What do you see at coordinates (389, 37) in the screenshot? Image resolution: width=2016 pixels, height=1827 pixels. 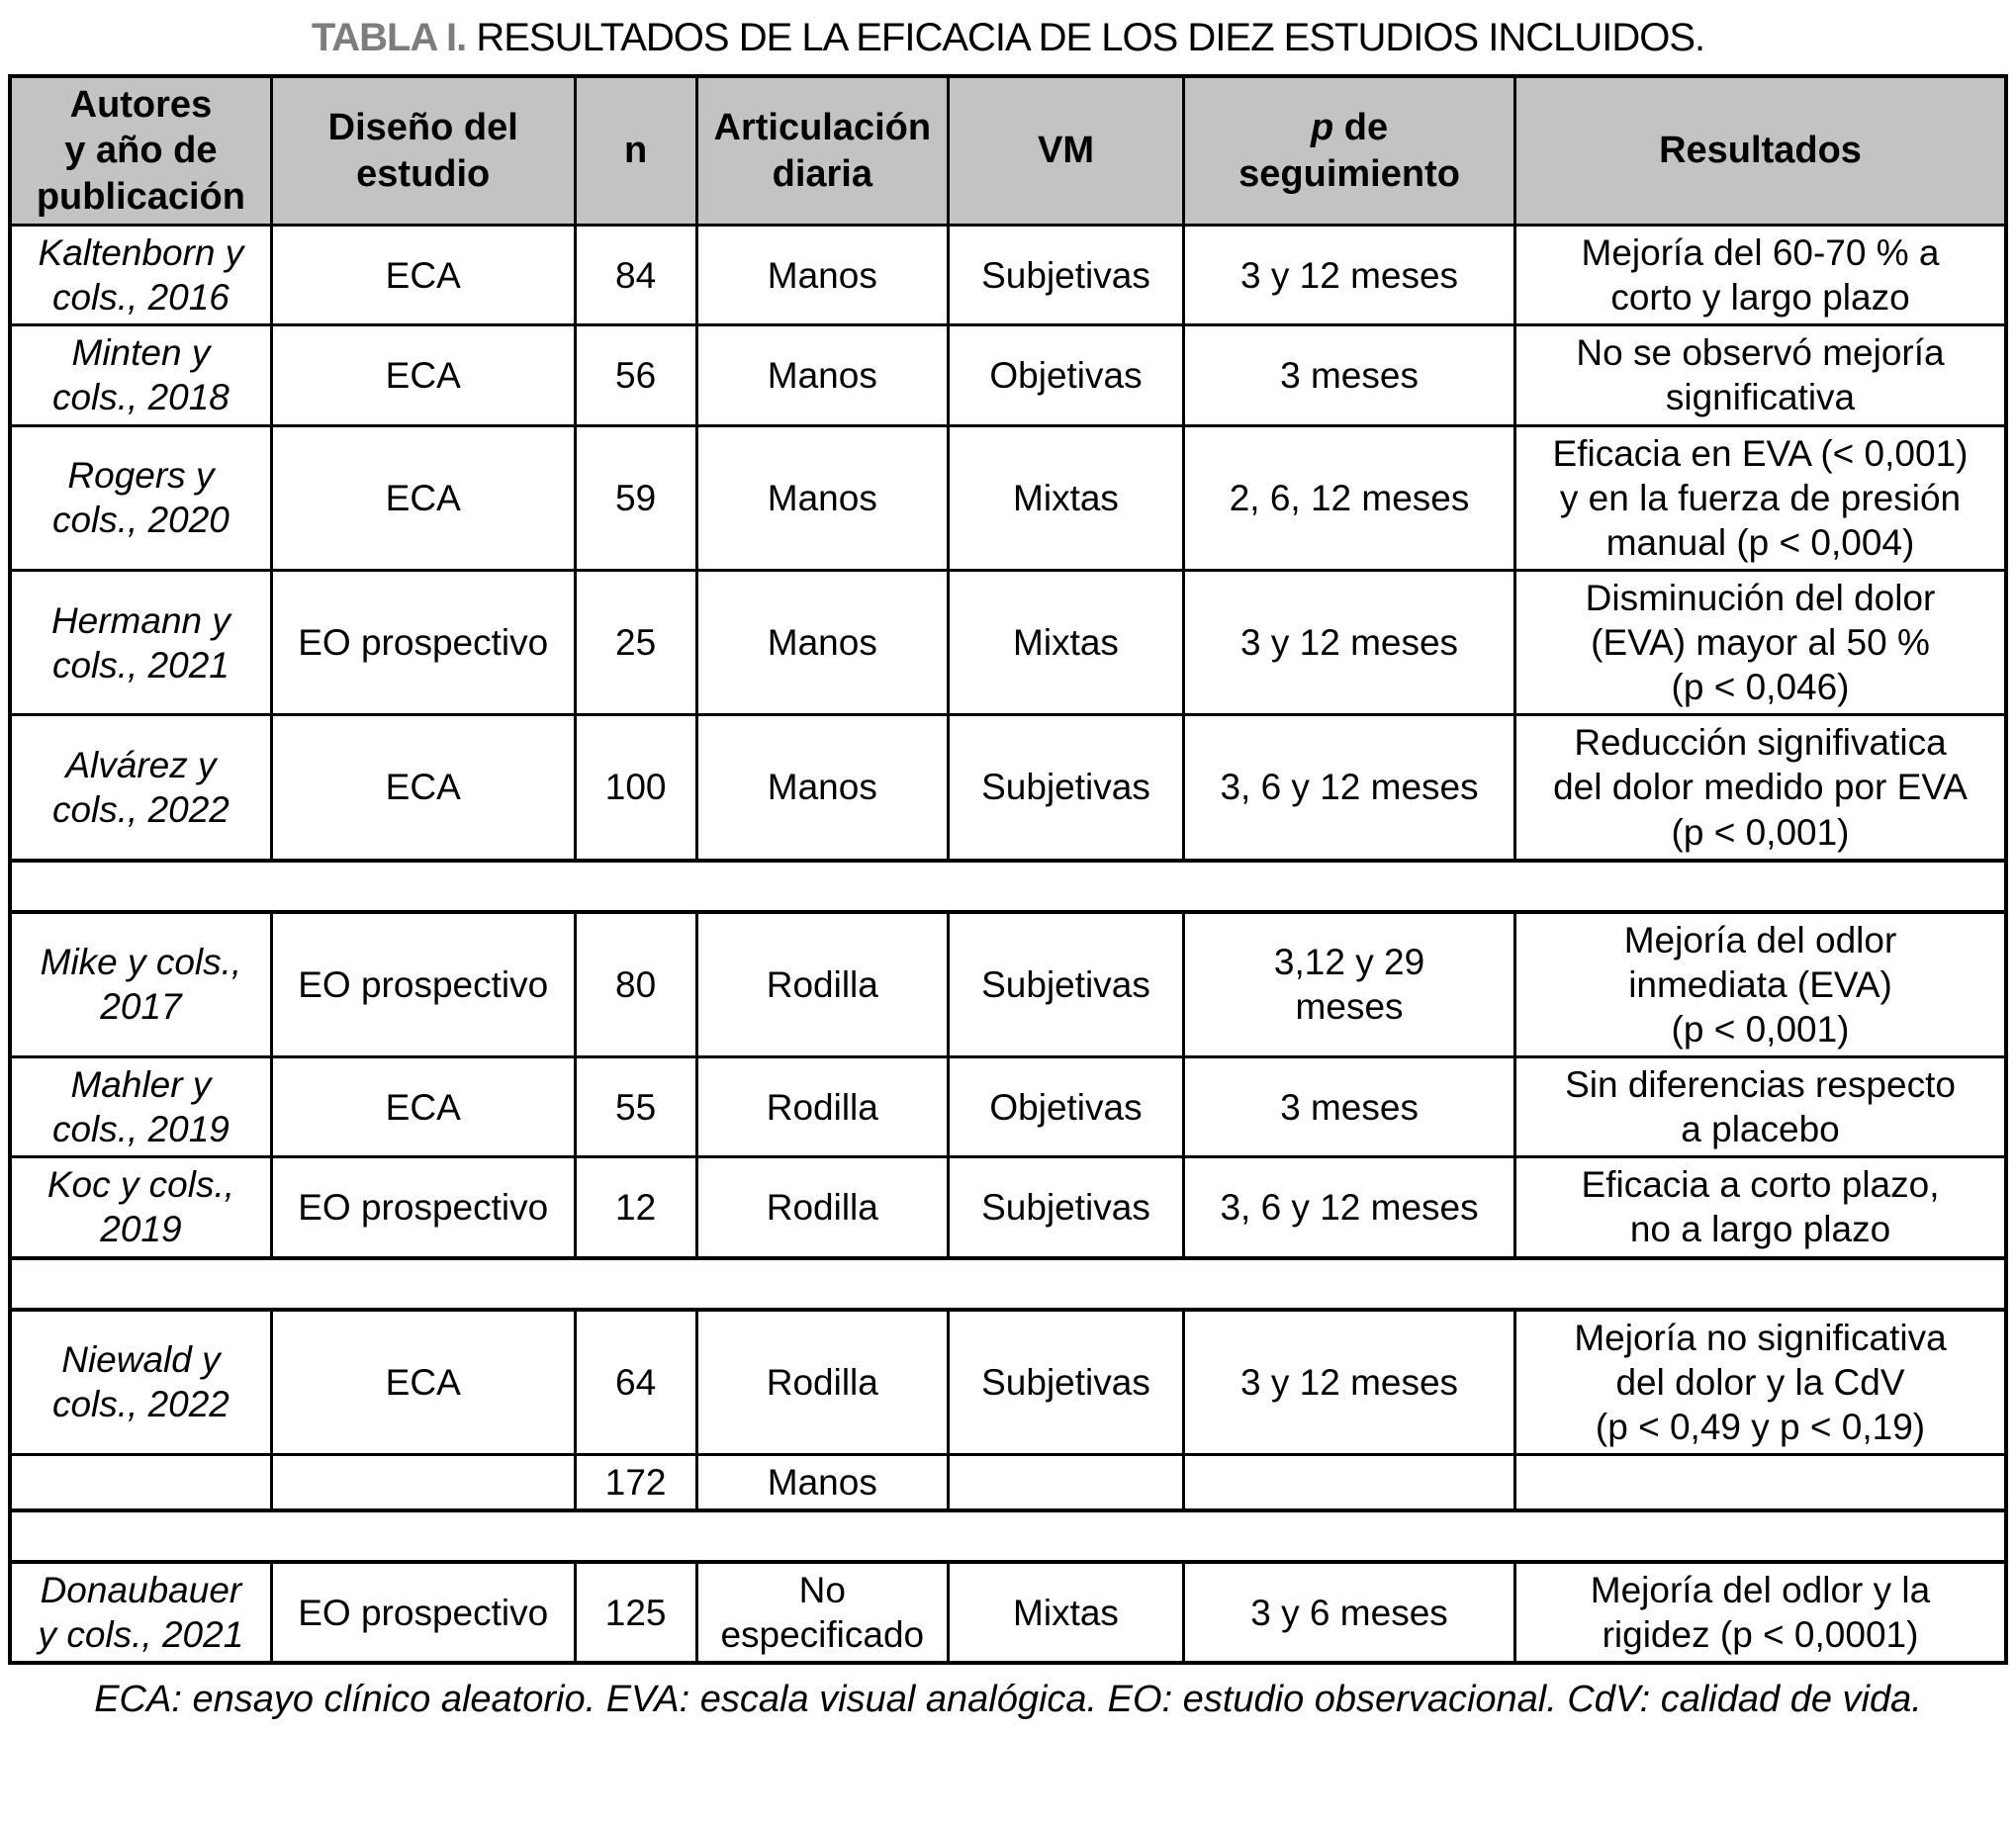 I see `table-title-prefix: TABLA I.` at bounding box center [389, 37].